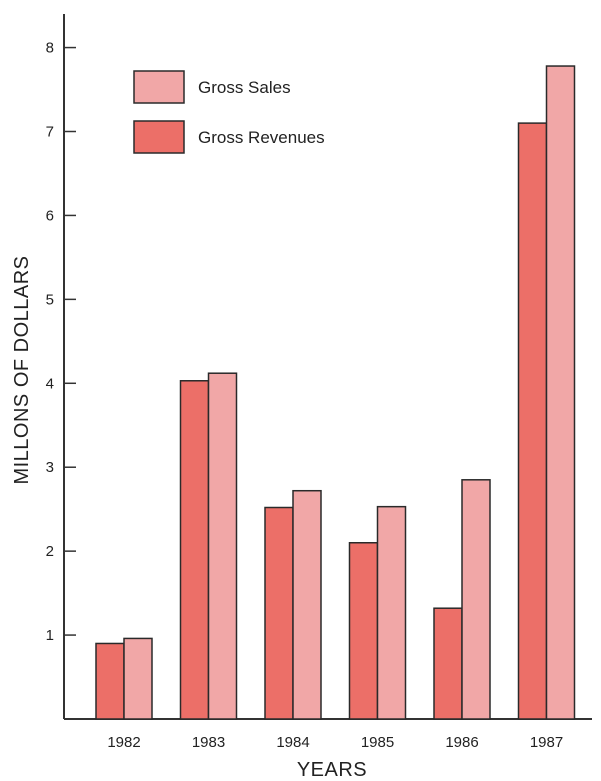 This screenshot has height=781, width=601. I want to click on y-axis: 1 2 3 4 5 6 7 8, so click(61, 366).